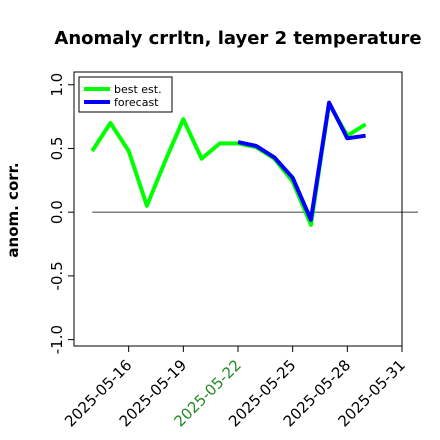 This screenshot has width=440, height=440. I want to click on legend-label-best-est: best est., so click(138, 89).